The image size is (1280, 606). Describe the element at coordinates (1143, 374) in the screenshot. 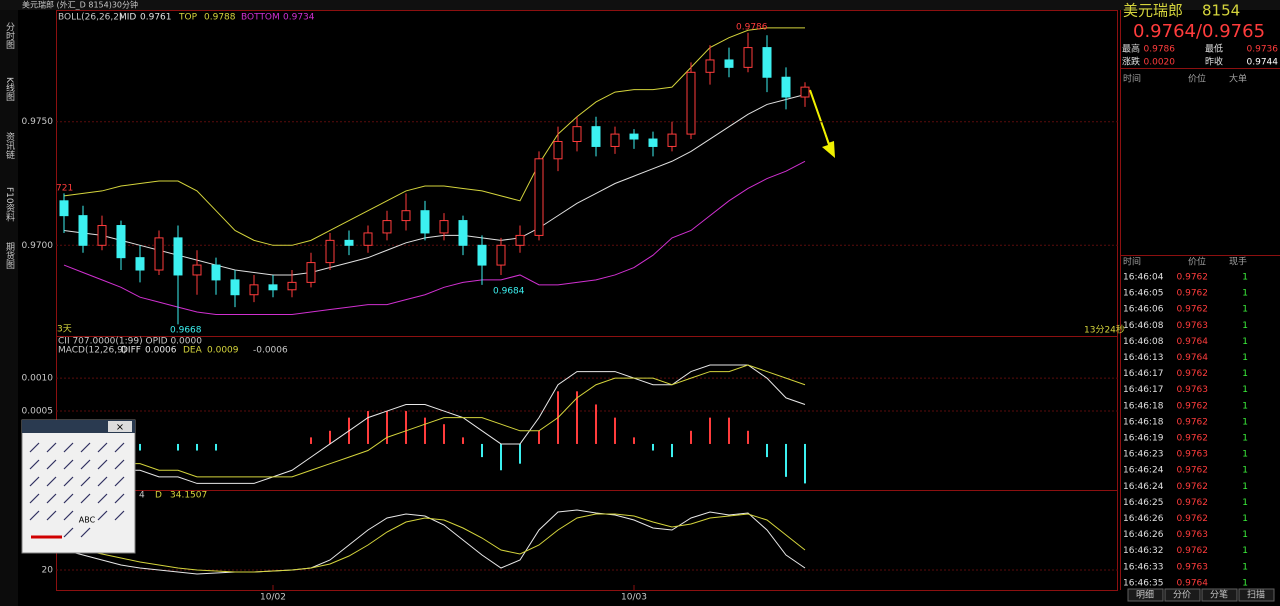

I see `tick-time: 16:46:17` at that location.